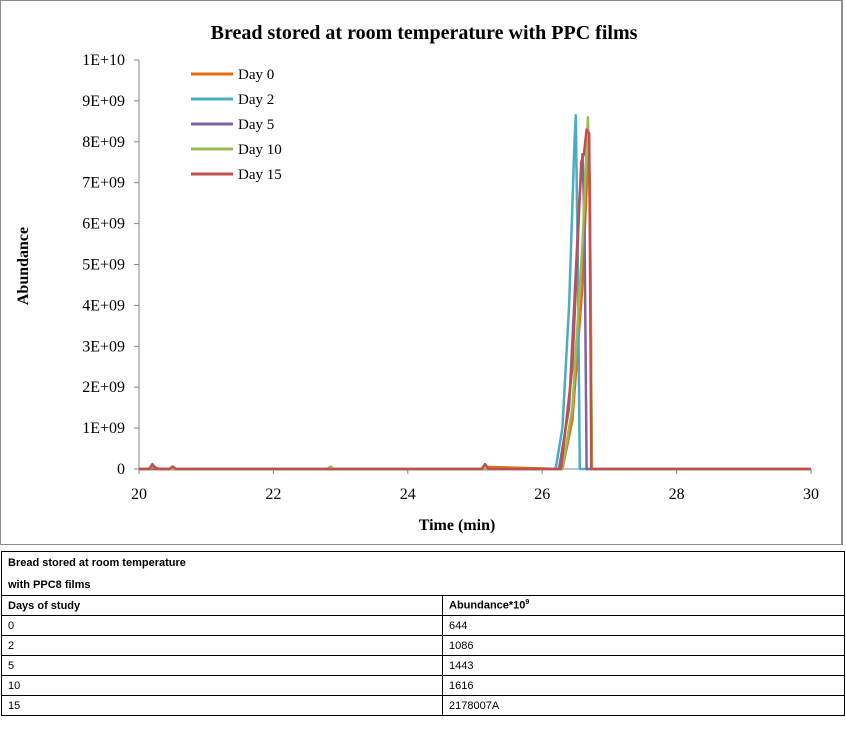 The width and height of the screenshot is (846, 751). What do you see at coordinates (103, 60) in the screenshot?
I see `y-tick-label: 1E+10` at bounding box center [103, 60].